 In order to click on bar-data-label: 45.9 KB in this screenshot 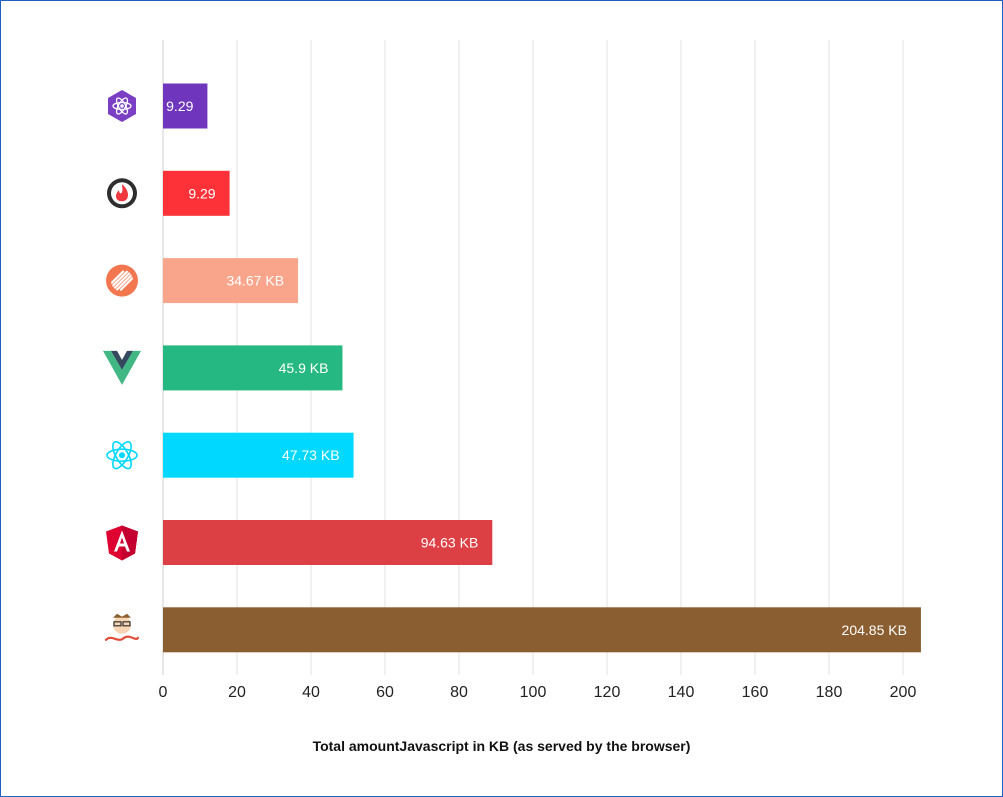, I will do `click(304, 368)`.